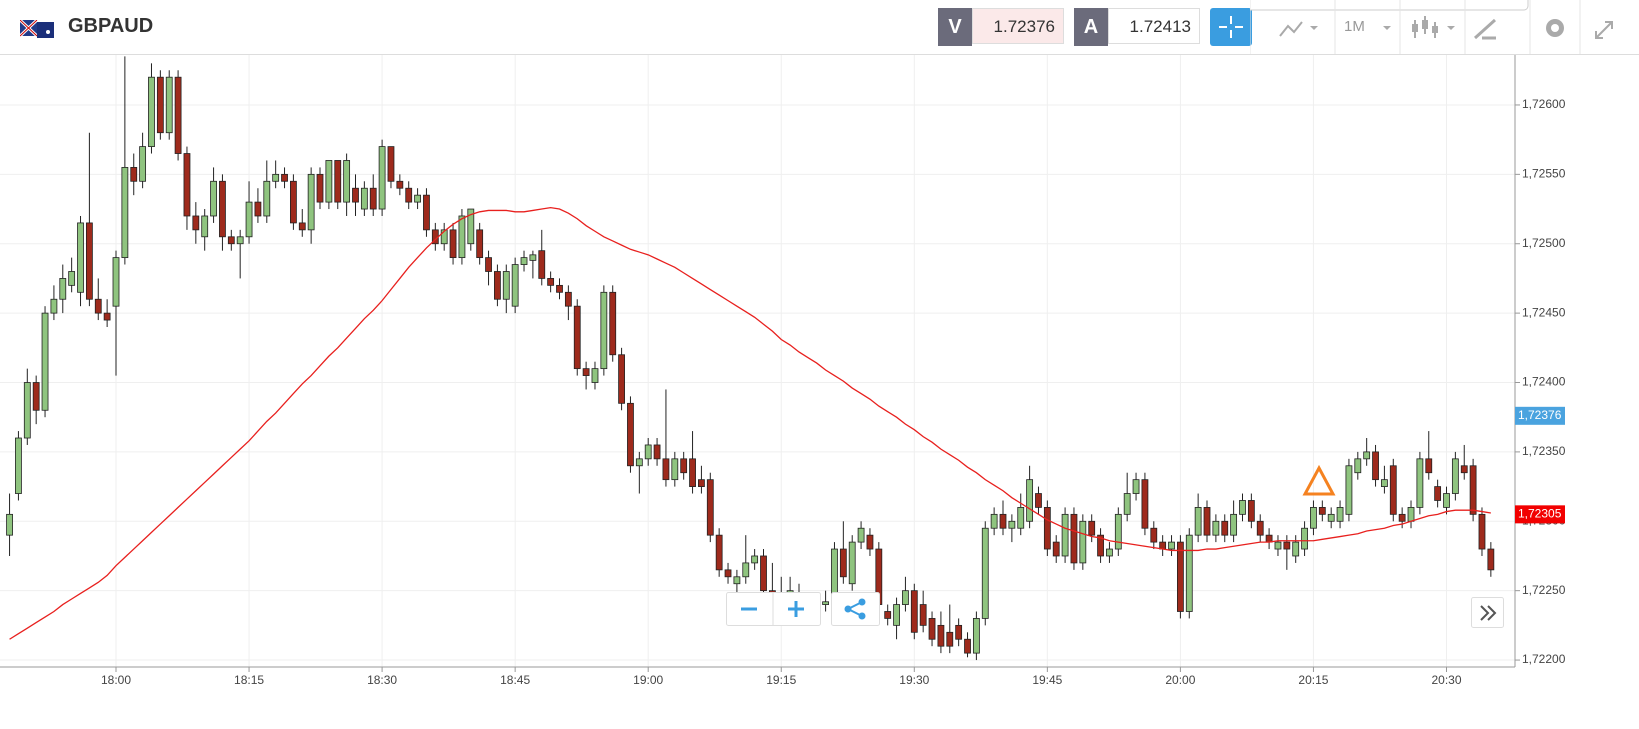 The height and width of the screenshot is (729, 1639). What do you see at coordinates (803, 609) in the screenshot?
I see `zoom-controls` at bounding box center [803, 609].